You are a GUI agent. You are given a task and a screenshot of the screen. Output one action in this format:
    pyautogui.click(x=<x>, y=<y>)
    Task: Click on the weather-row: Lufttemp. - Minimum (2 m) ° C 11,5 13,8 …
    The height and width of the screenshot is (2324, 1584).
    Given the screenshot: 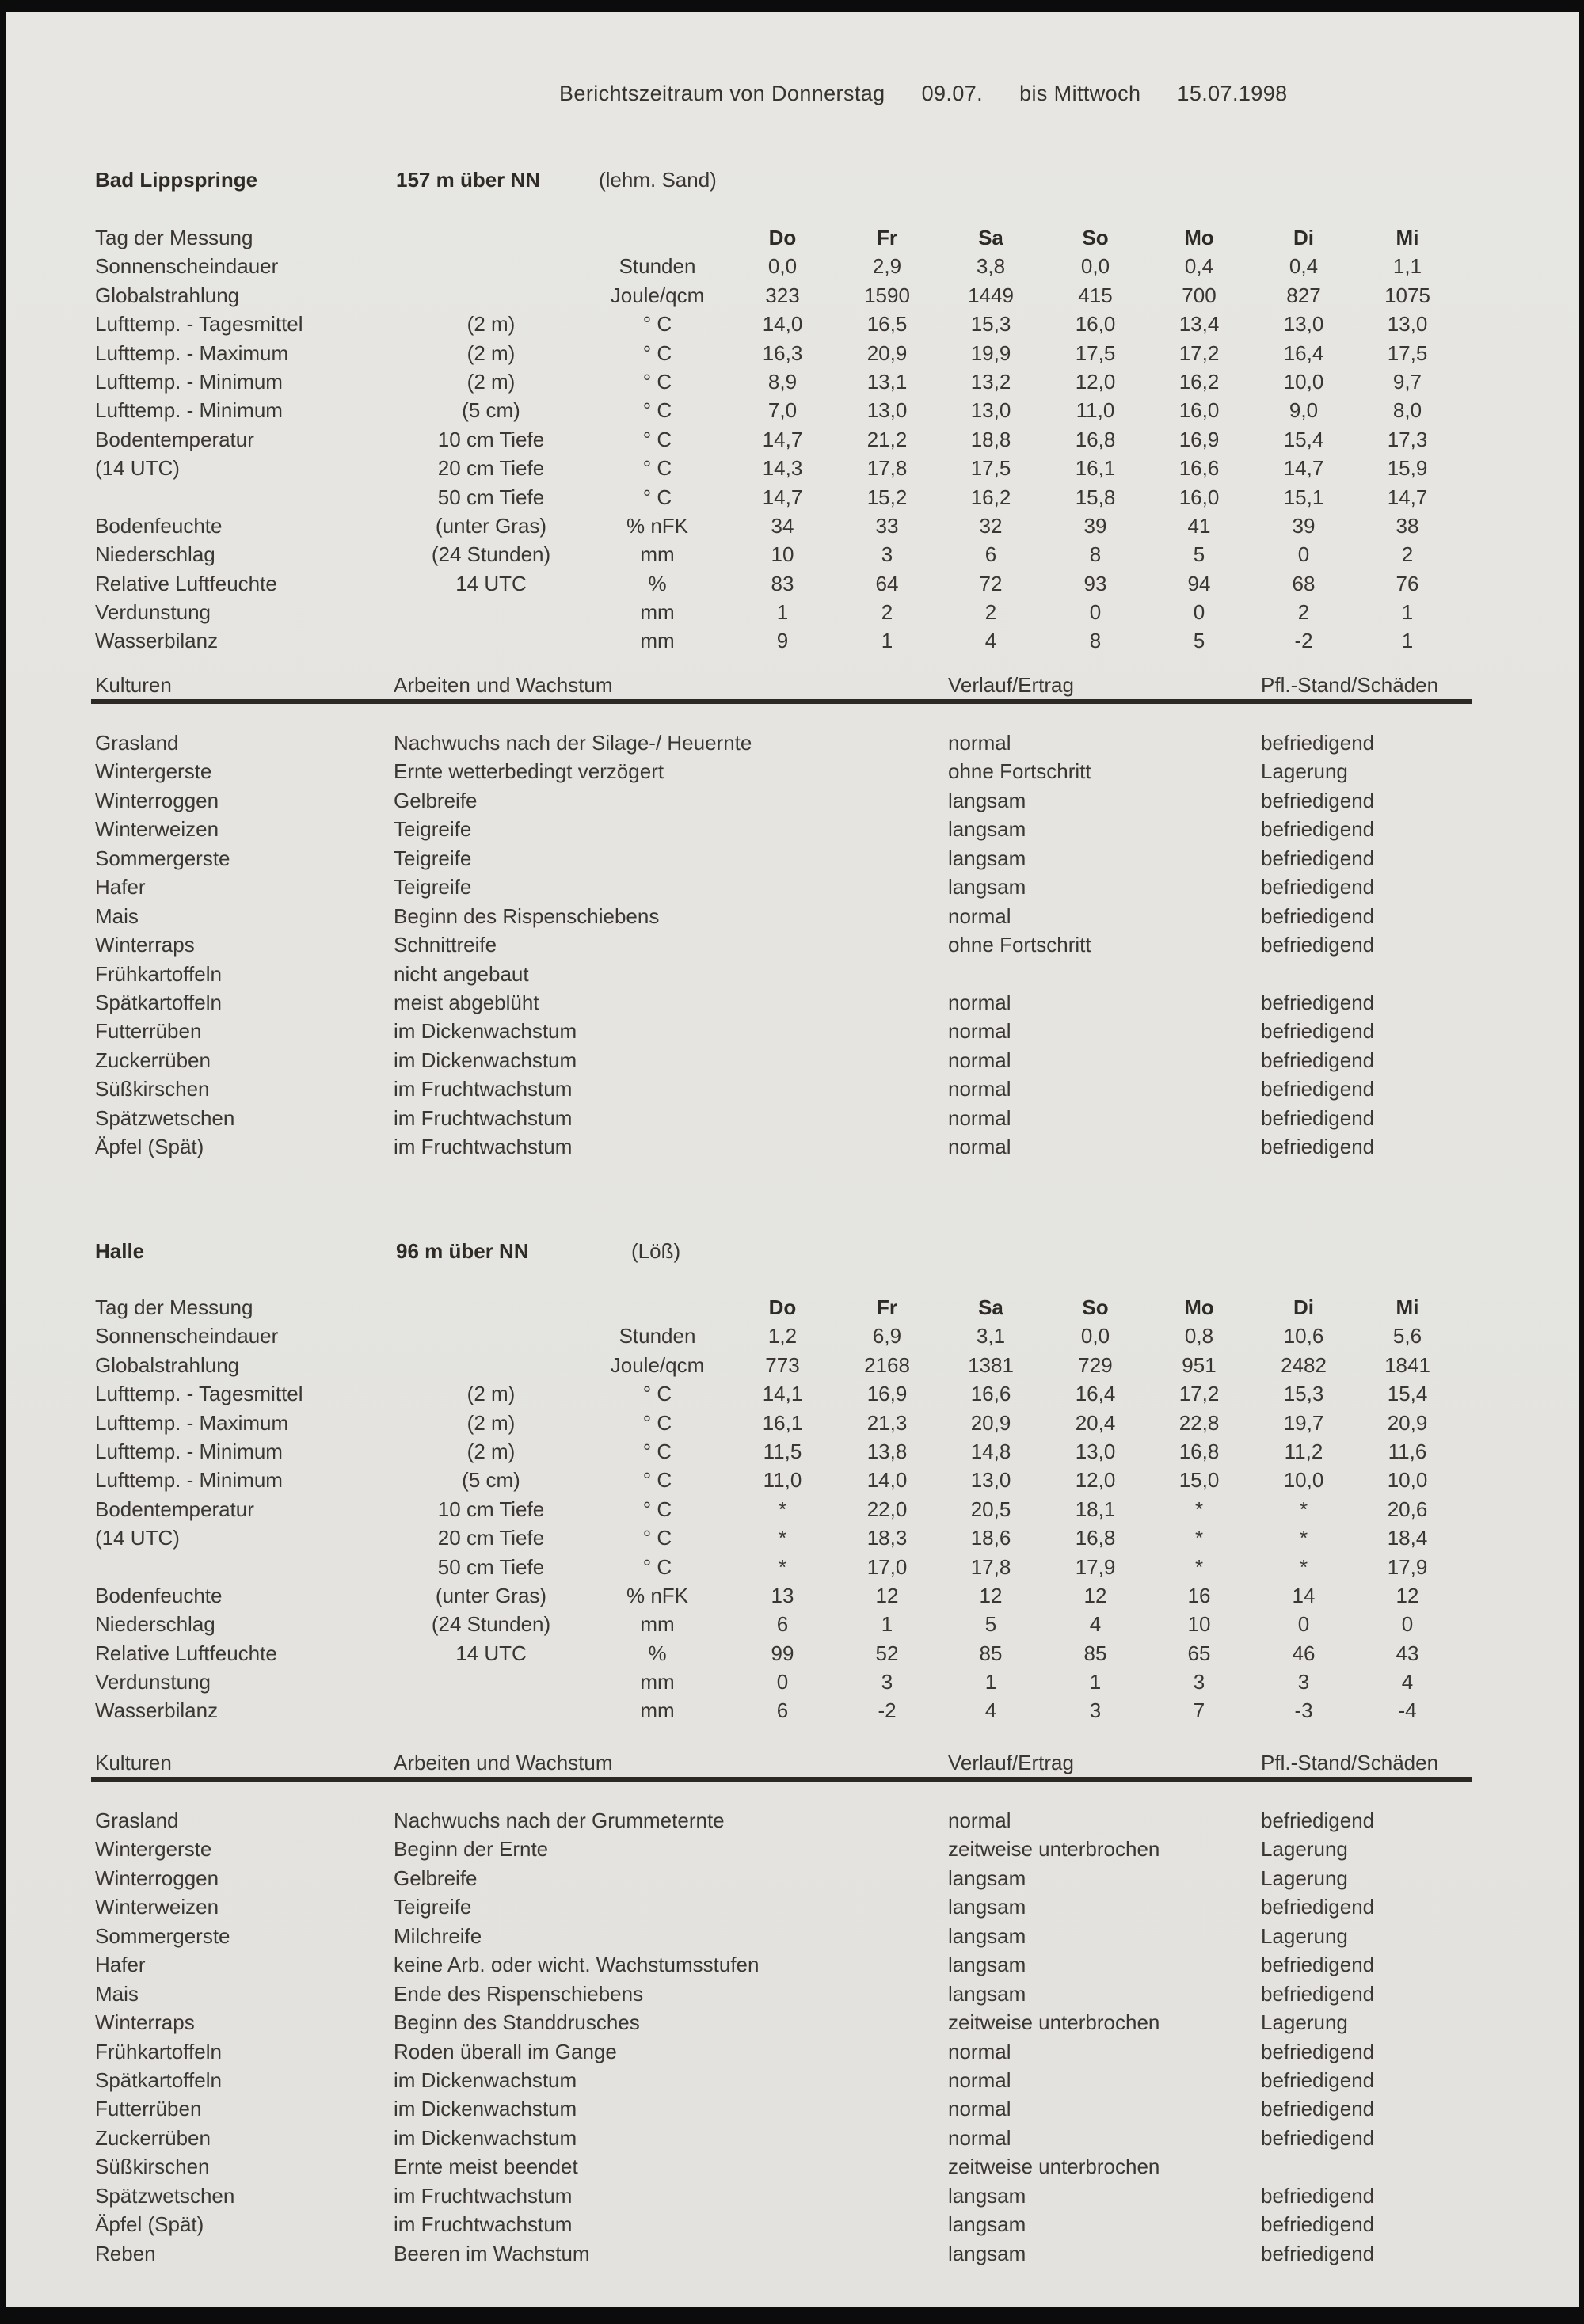 What is the action you would take?
    pyautogui.click(x=792, y=1451)
    